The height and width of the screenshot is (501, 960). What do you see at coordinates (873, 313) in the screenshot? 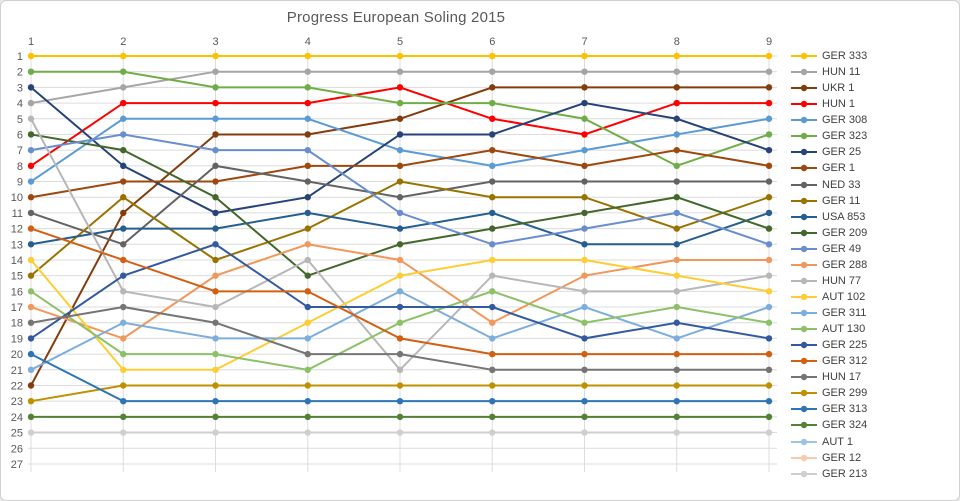
I see `legend-item: GER 311` at bounding box center [873, 313].